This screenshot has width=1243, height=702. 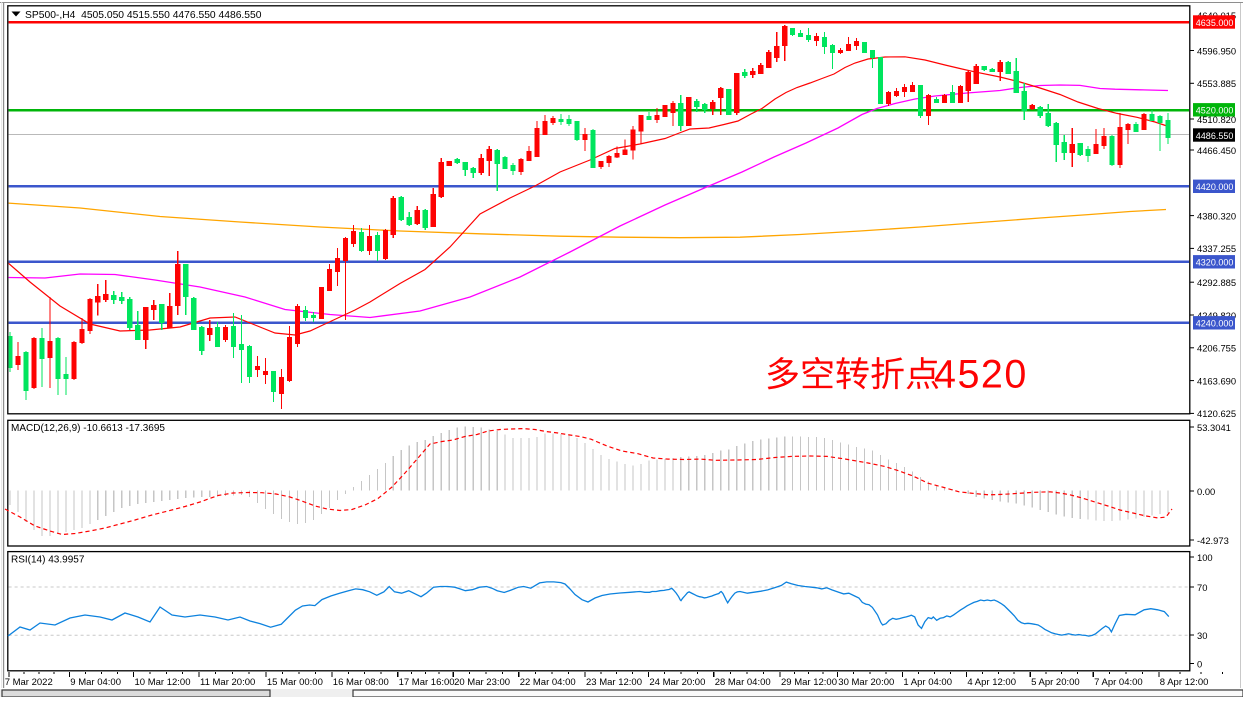 I want to click on svg-text: 7 Mar 2022, so click(x=29, y=682).